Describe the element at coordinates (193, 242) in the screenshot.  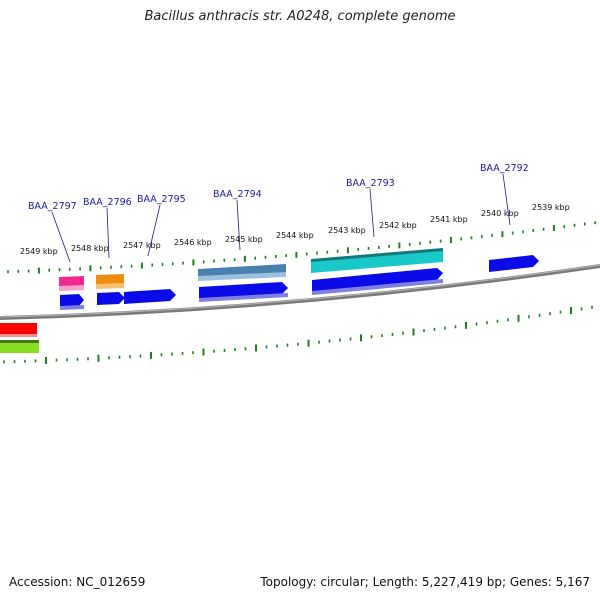
I see `scale-label: 2546 kbp` at that location.